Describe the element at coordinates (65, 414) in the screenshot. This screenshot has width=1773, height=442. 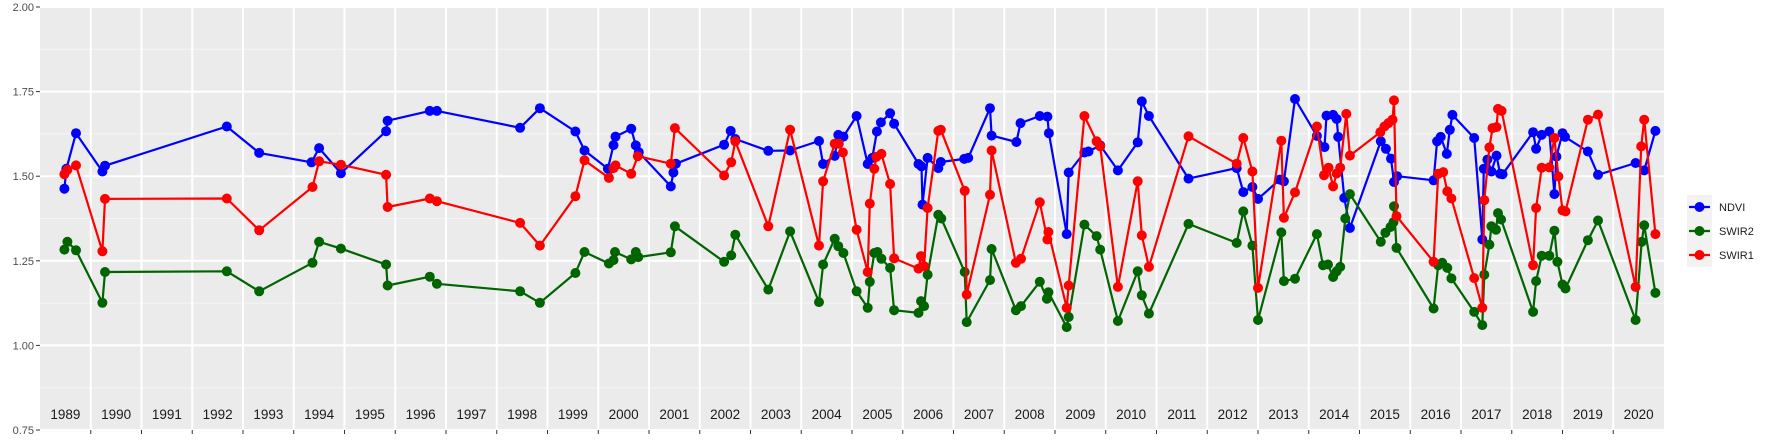
I see `x-tick-label: 1989` at that location.